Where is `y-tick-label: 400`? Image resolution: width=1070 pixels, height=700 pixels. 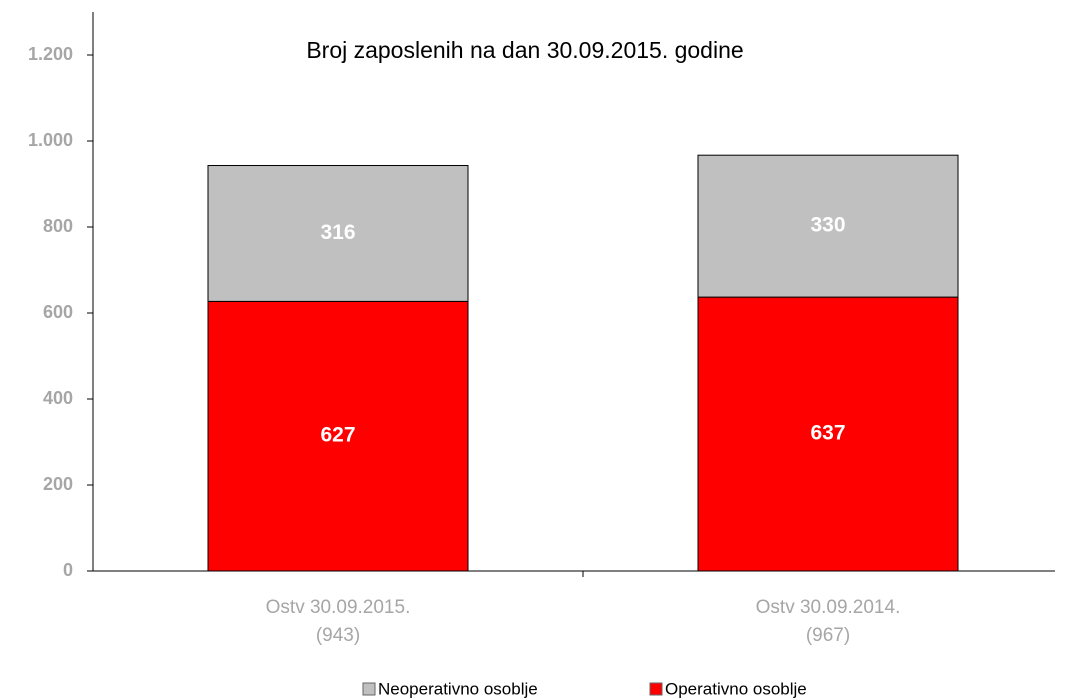 y-tick-label: 400 is located at coordinates (58, 398).